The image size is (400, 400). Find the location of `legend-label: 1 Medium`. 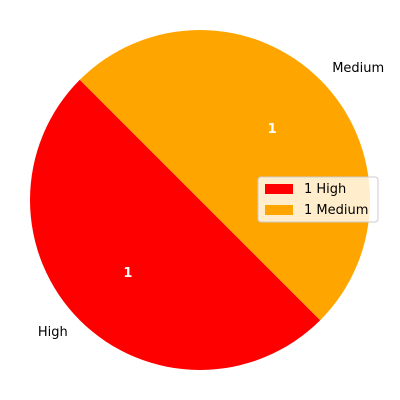

legend-label: 1 Medium is located at coordinates (336, 210).